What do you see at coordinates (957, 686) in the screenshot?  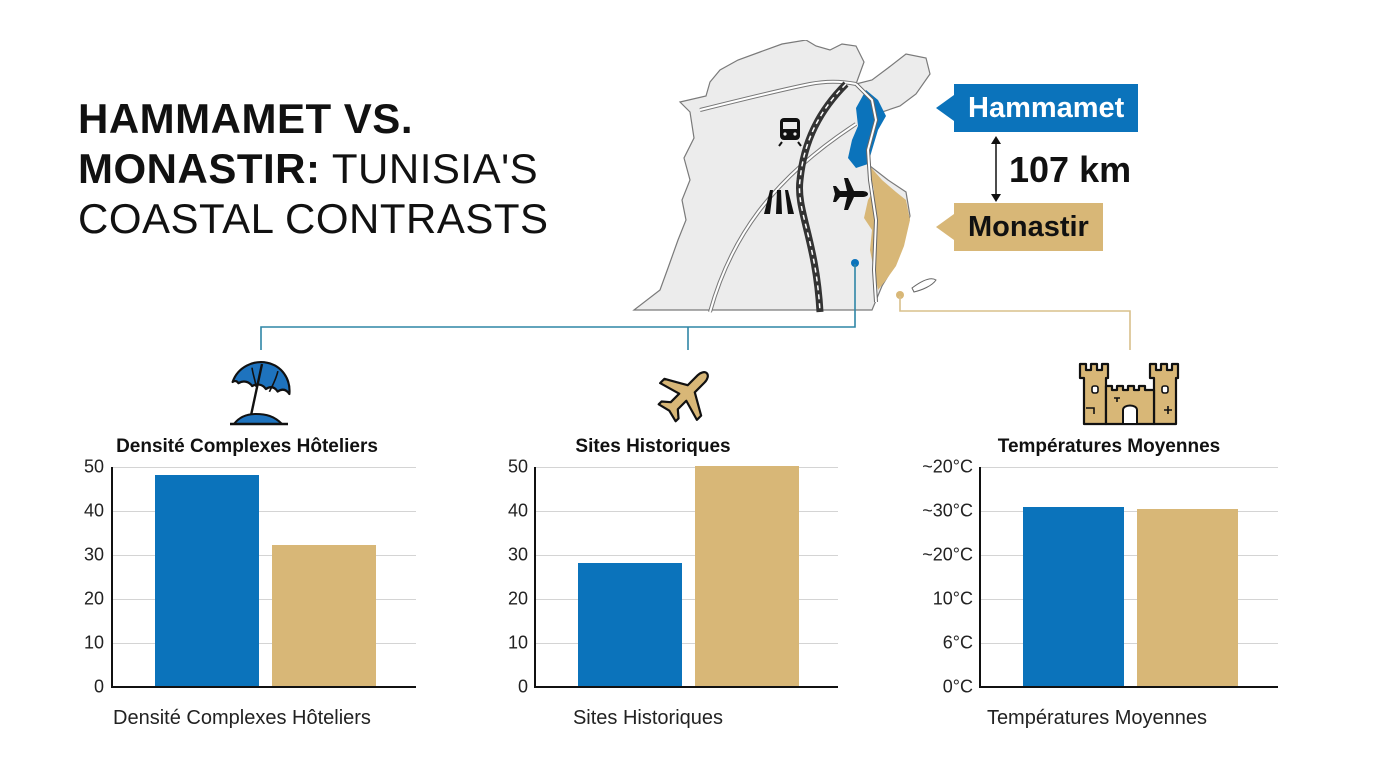 I see `y-tick: 0°C` at bounding box center [957, 686].